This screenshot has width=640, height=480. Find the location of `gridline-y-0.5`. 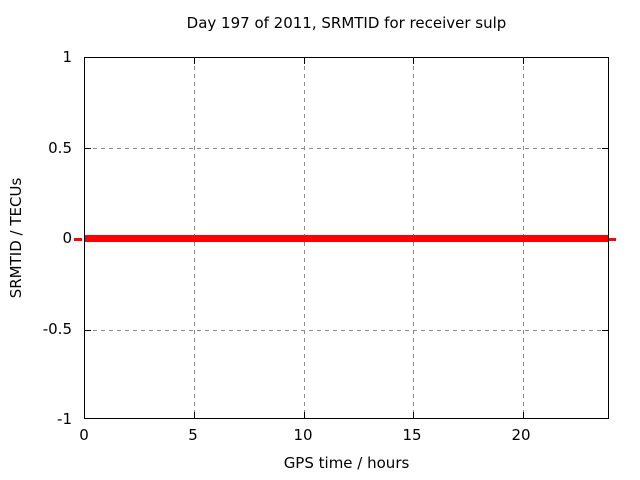

gridline-y-0.5 is located at coordinates (346, 148).